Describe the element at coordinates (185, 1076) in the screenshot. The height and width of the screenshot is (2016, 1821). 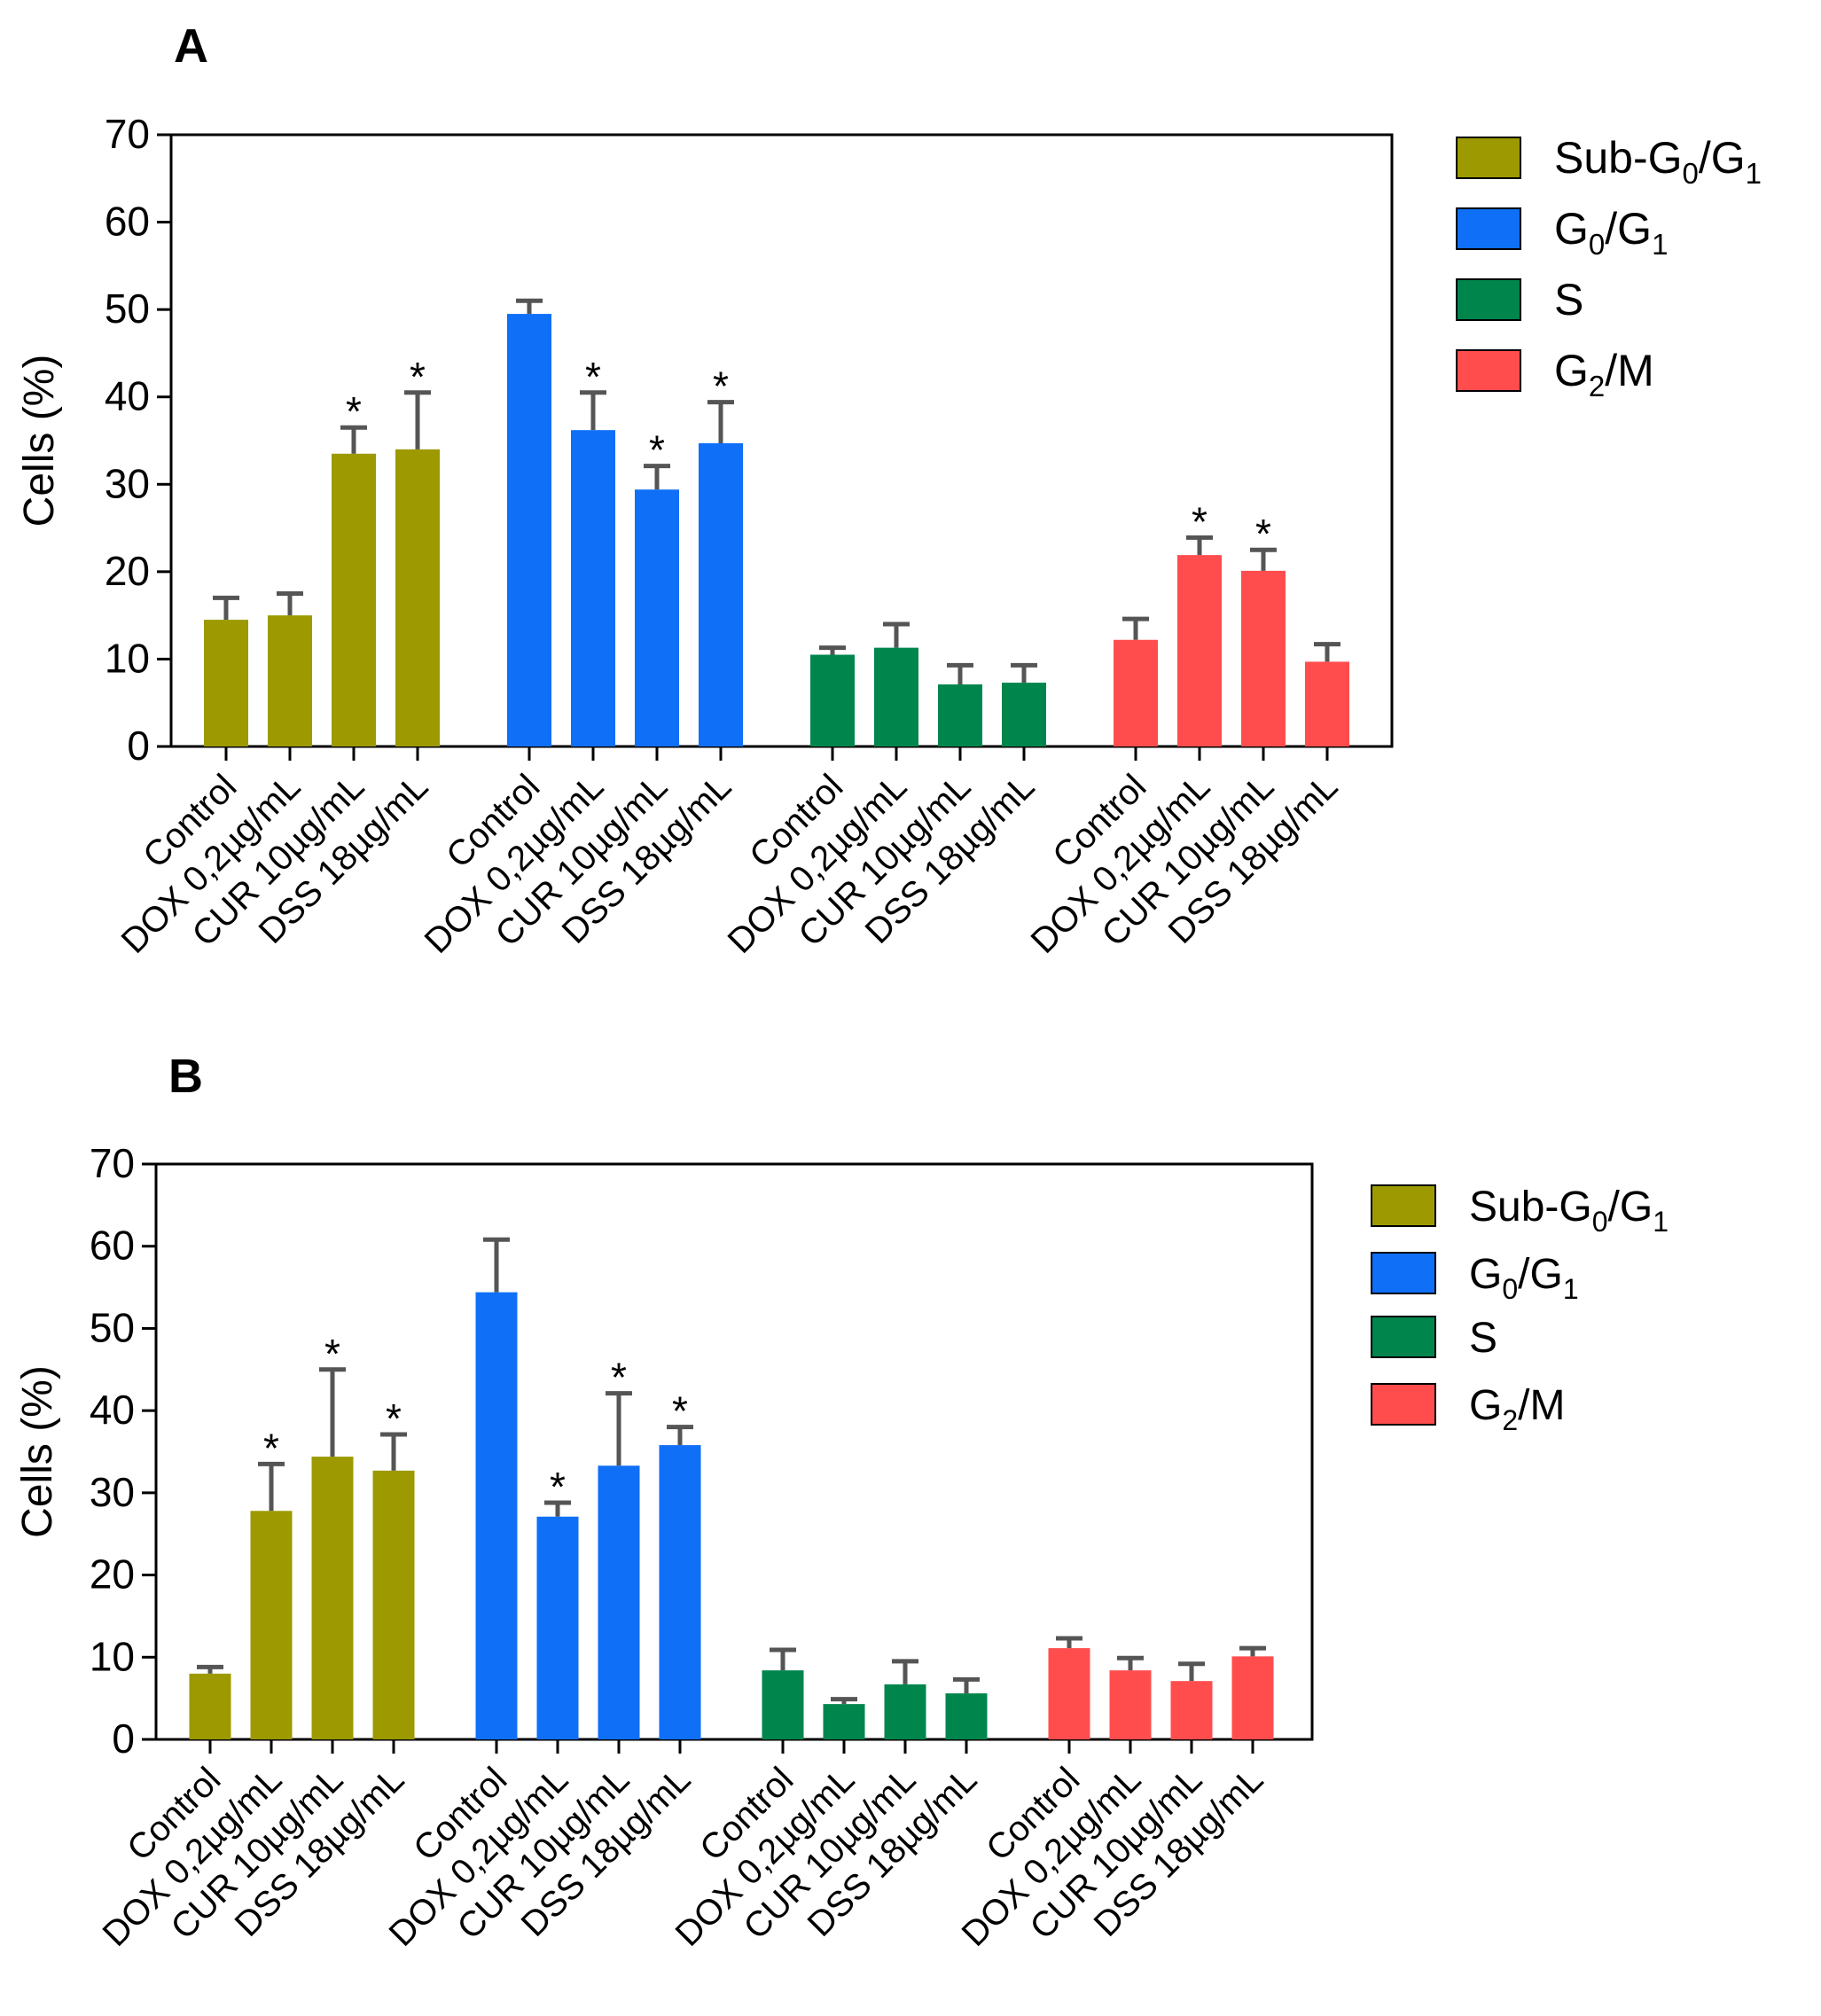
I see `panel-label: B` at that location.